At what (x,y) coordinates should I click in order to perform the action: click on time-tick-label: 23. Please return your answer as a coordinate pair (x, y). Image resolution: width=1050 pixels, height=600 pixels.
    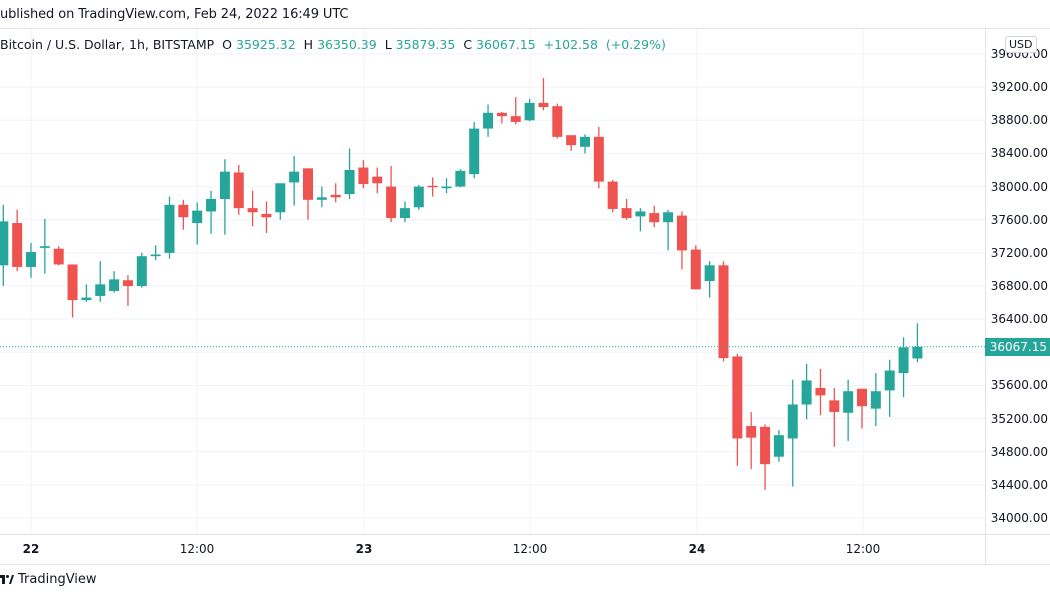
    Looking at the image, I should click on (364, 549).